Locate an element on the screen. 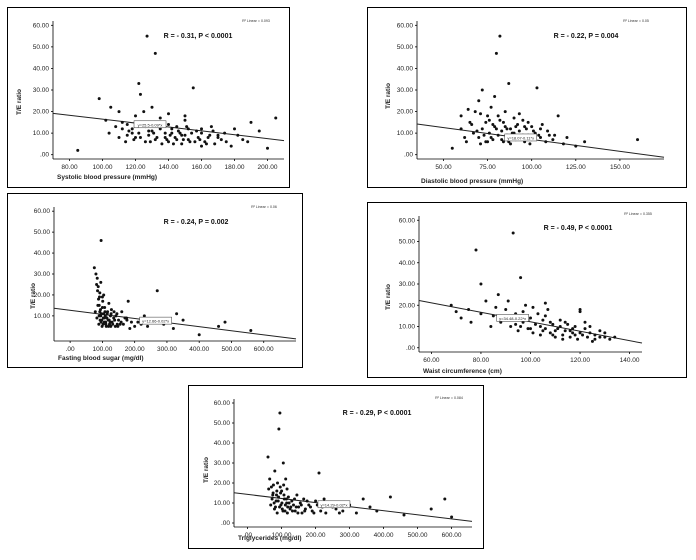 The width and height of the screenshot is (696, 560). x-axis-title: Triglycerides (mg/dl) is located at coordinates (270, 538).